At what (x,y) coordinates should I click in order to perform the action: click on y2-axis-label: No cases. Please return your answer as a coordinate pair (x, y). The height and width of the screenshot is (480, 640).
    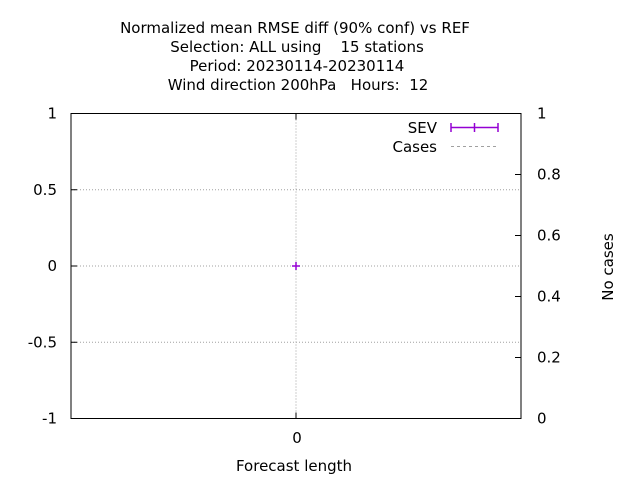
    Looking at the image, I should click on (608, 267).